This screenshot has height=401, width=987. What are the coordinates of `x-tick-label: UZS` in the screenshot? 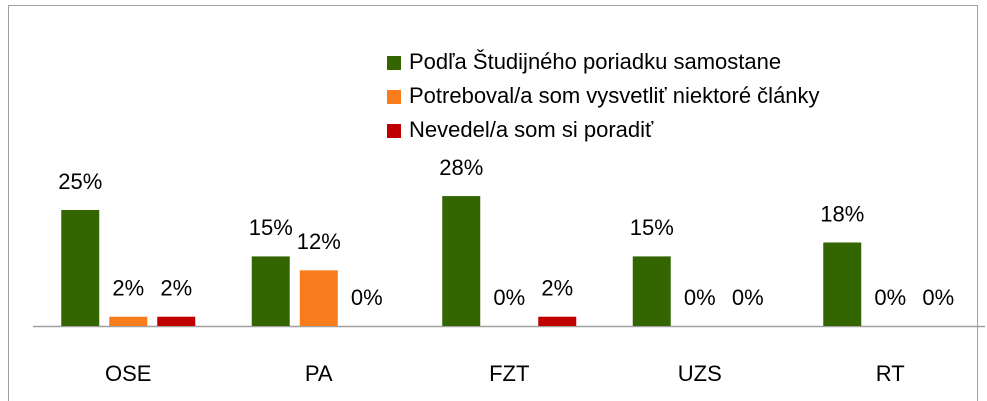 It's located at (700, 373).